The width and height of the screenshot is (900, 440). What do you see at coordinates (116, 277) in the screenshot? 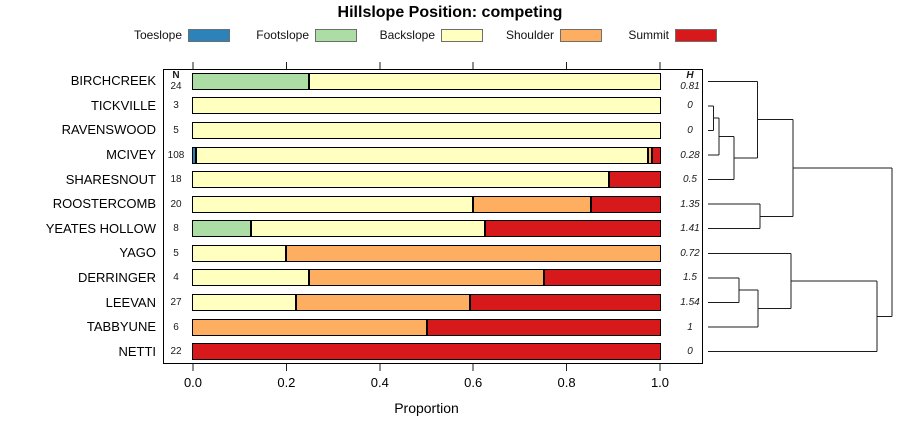
I see `row-label: DERRINGER` at bounding box center [116, 277].